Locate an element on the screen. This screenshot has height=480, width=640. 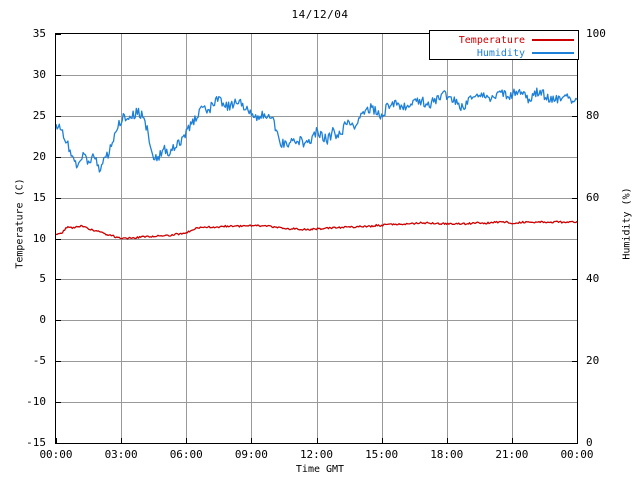
x-tick-label: 06:00 is located at coordinates (186, 454).